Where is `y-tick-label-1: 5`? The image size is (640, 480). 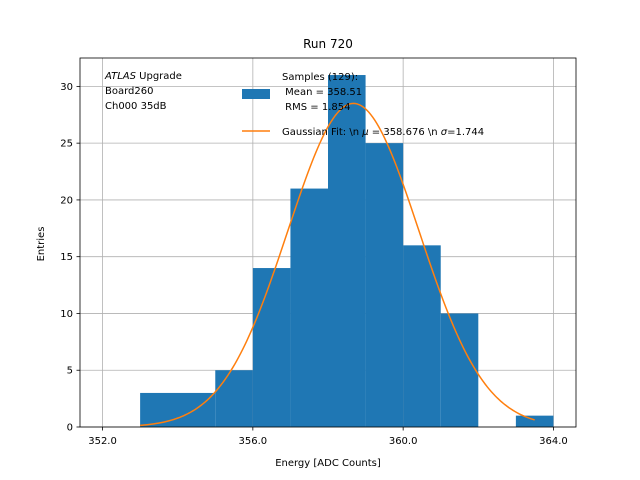 y-tick-label-1: 5 is located at coordinates (70, 371).